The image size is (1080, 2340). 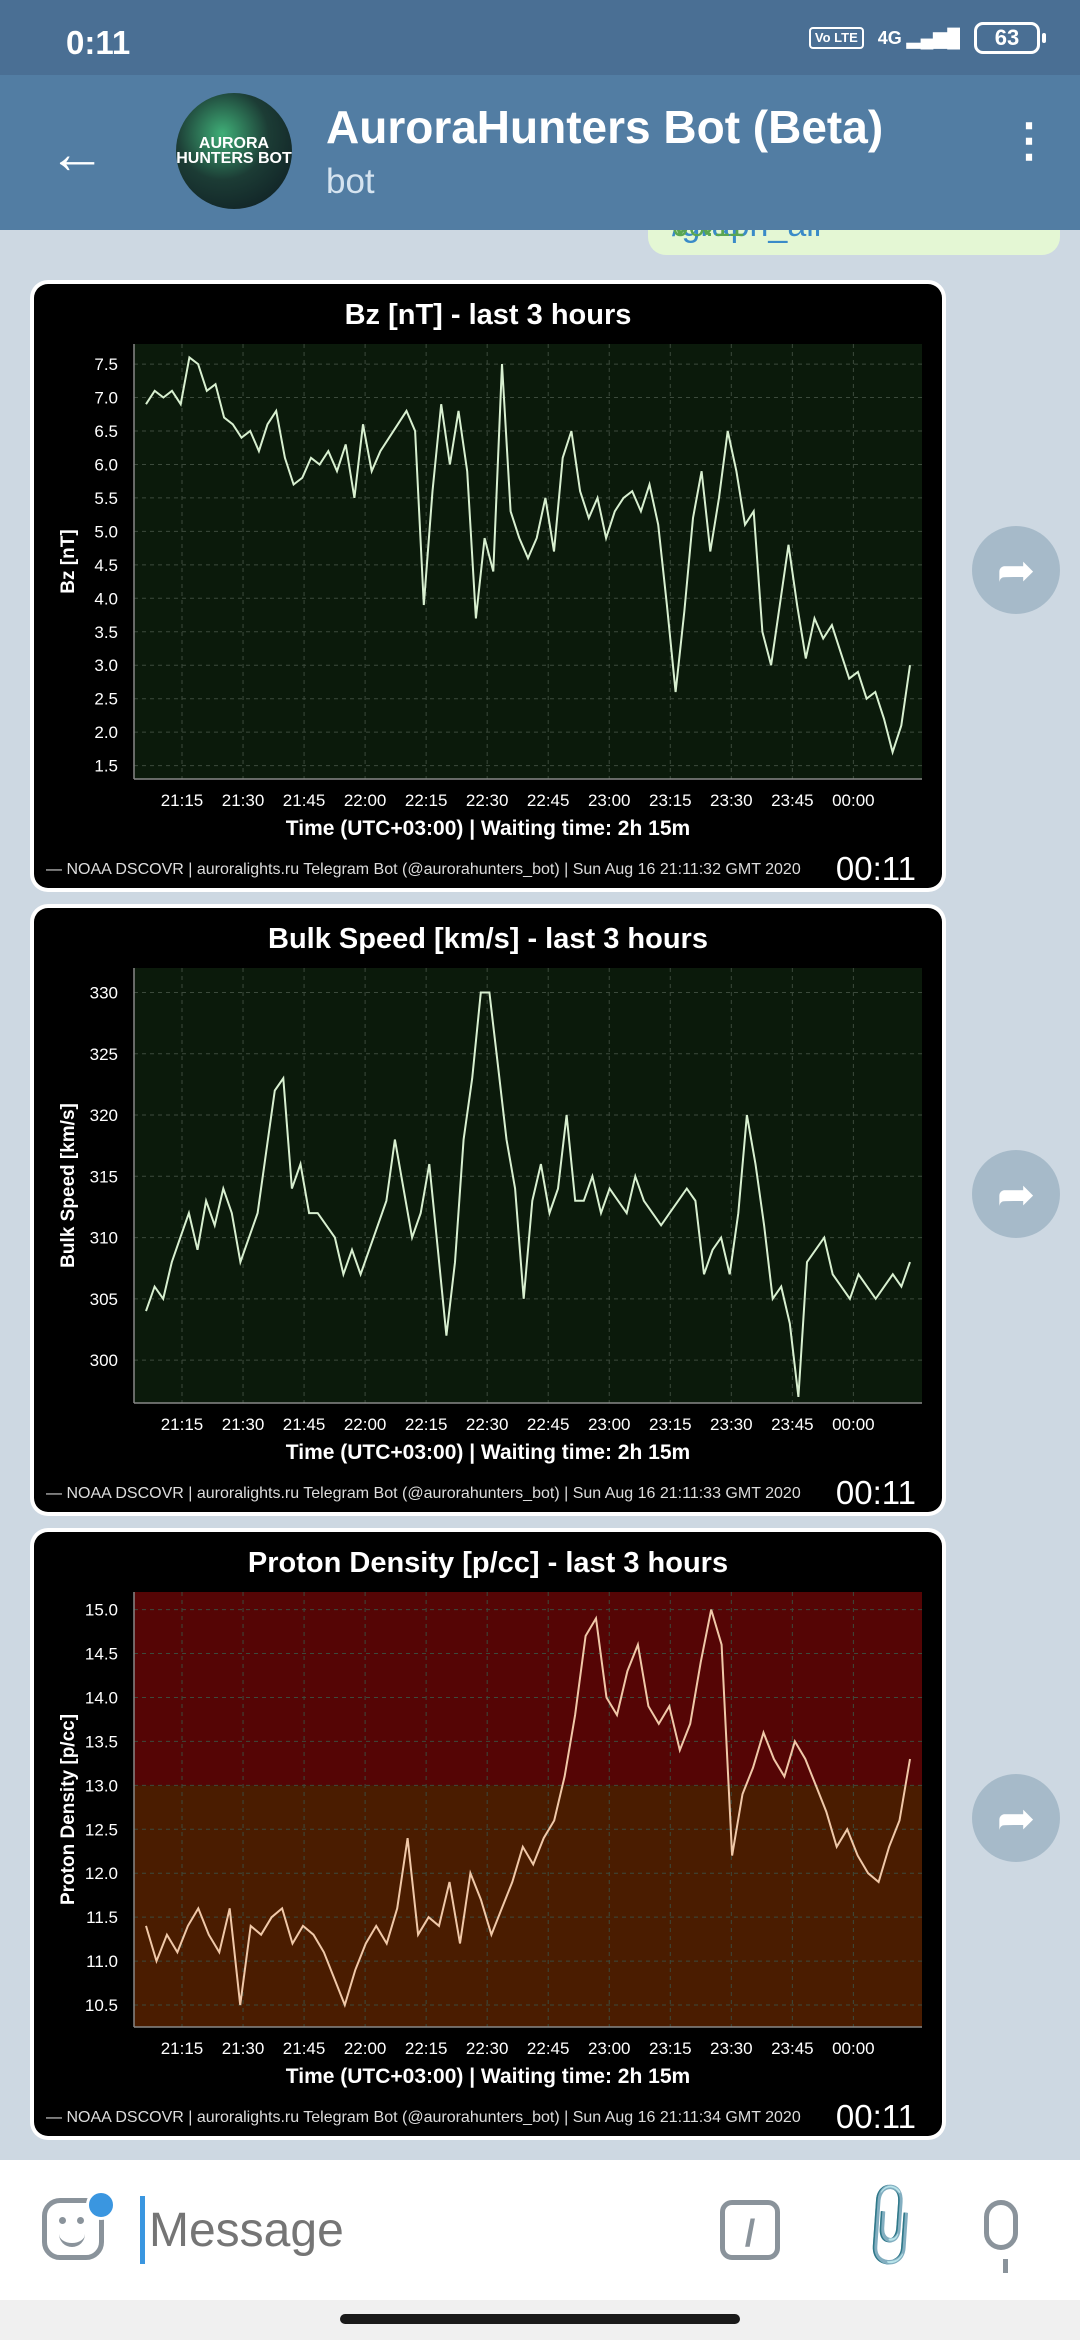 What do you see at coordinates (104, 1360) in the screenshot?
I see `y-tick-label: 300` at bounding box center [104, 1360].